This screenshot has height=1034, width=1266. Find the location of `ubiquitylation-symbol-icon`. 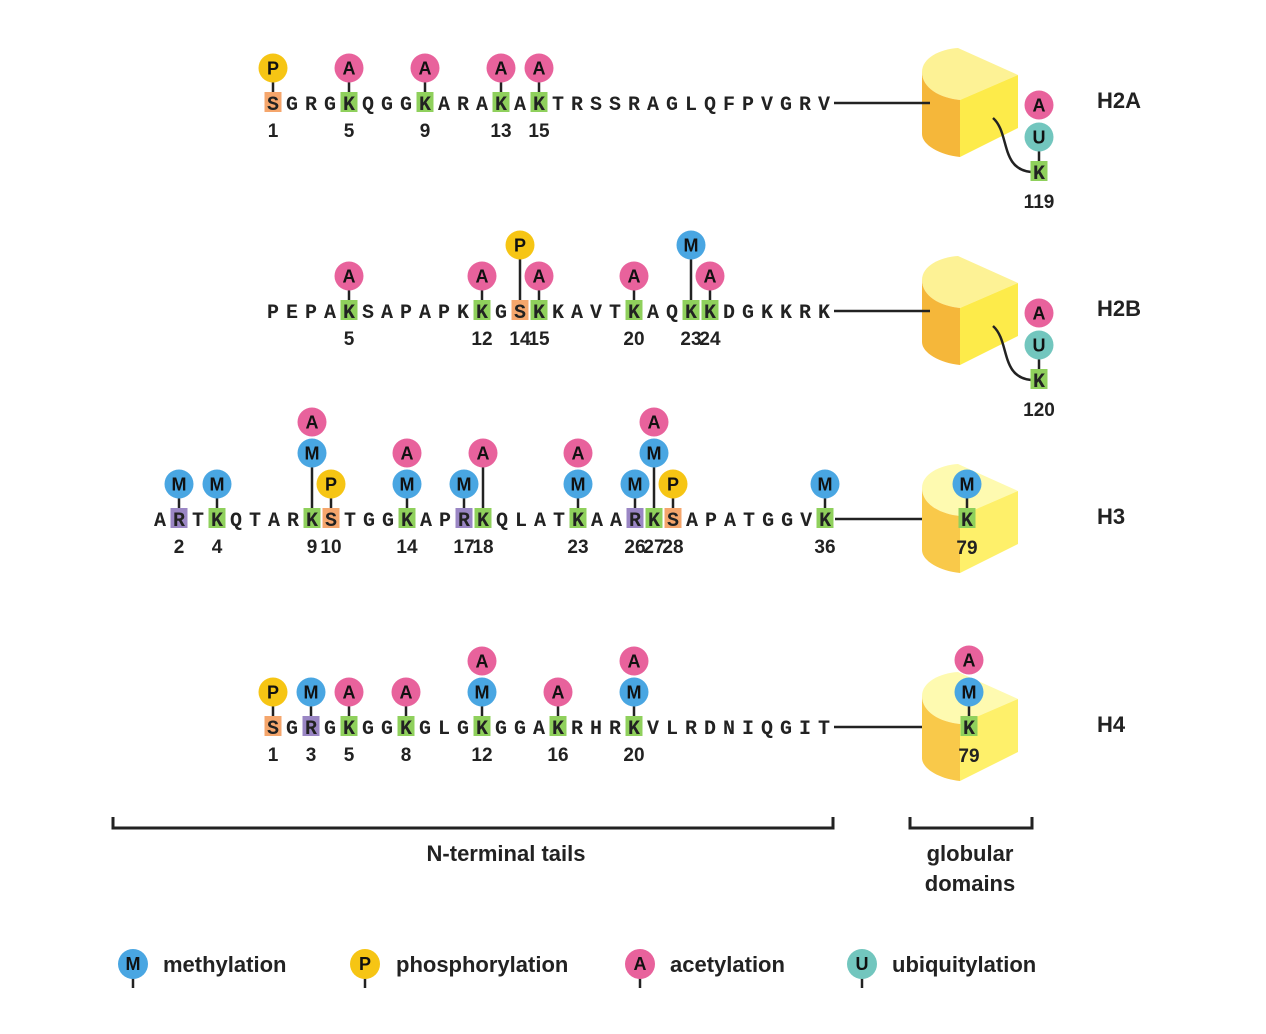

ubiquitylation-symbol-icon is located at coordinates (862, 964).